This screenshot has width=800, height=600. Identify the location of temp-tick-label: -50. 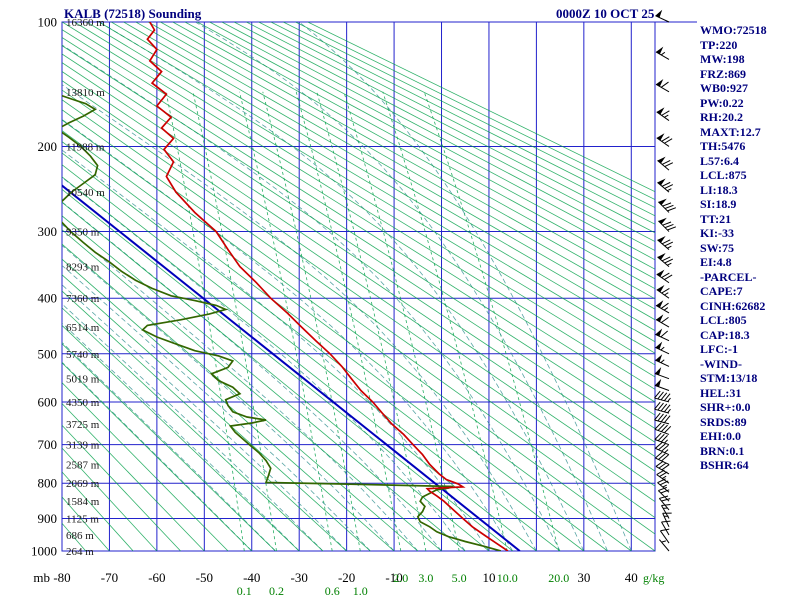
(204, 577).